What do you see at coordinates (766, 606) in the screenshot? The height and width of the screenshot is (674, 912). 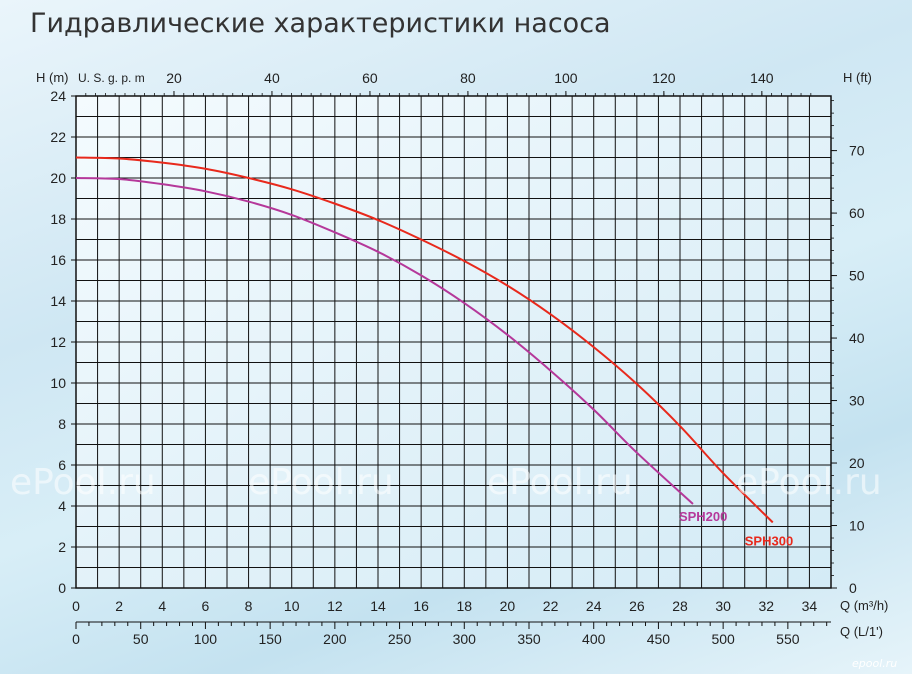 I see `x-tick-label: 32` at bounding box center [766, 606].